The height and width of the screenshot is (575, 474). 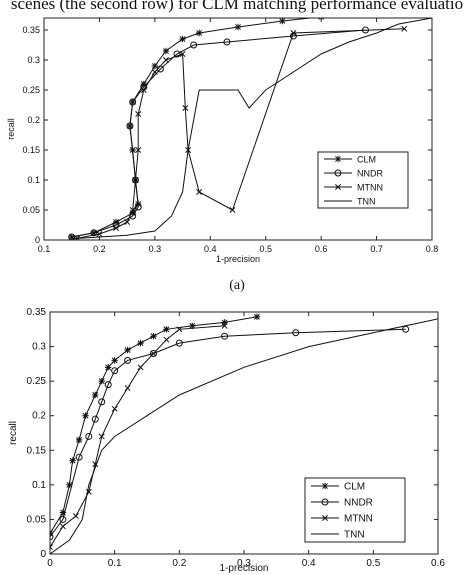 I want to click on legend-box, so click(x=355, y=510).